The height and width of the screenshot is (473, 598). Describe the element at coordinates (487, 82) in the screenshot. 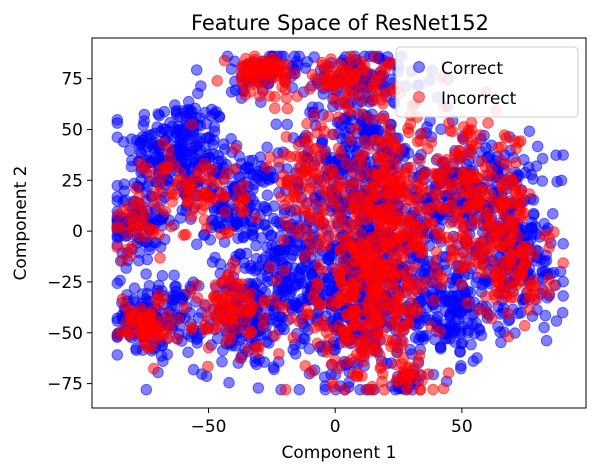

I see `legend: Correct Incorrect` at that location.